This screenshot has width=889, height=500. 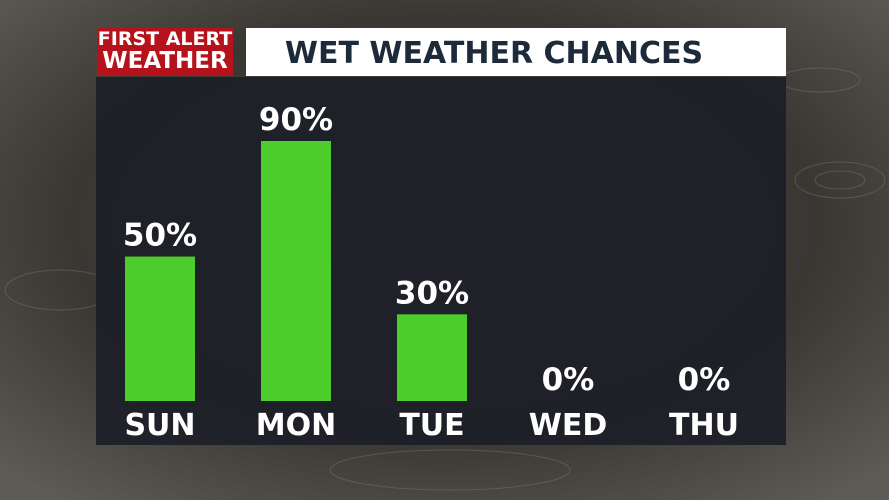 What do you see at coordinates (432, 293) in the screenshot?
I see `value-label: 30%` at bounding box center [432, 293].